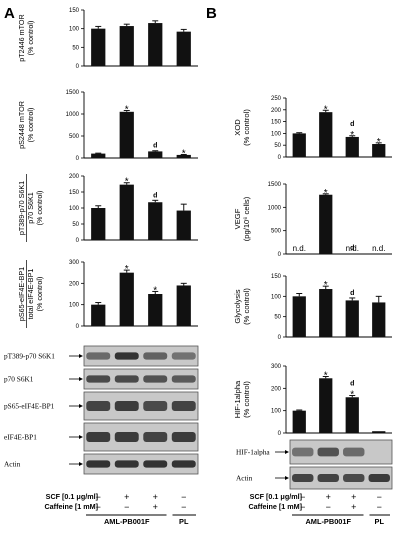 This screenshot has height=542, width=400. I want to click on blot-label: HIF-1alpha, so click(253, 452).